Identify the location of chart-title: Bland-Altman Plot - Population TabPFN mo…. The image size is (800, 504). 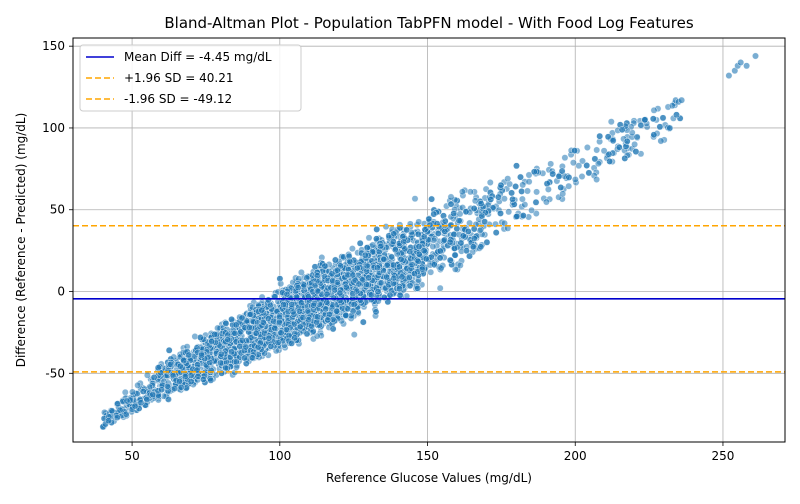
(428, 23).